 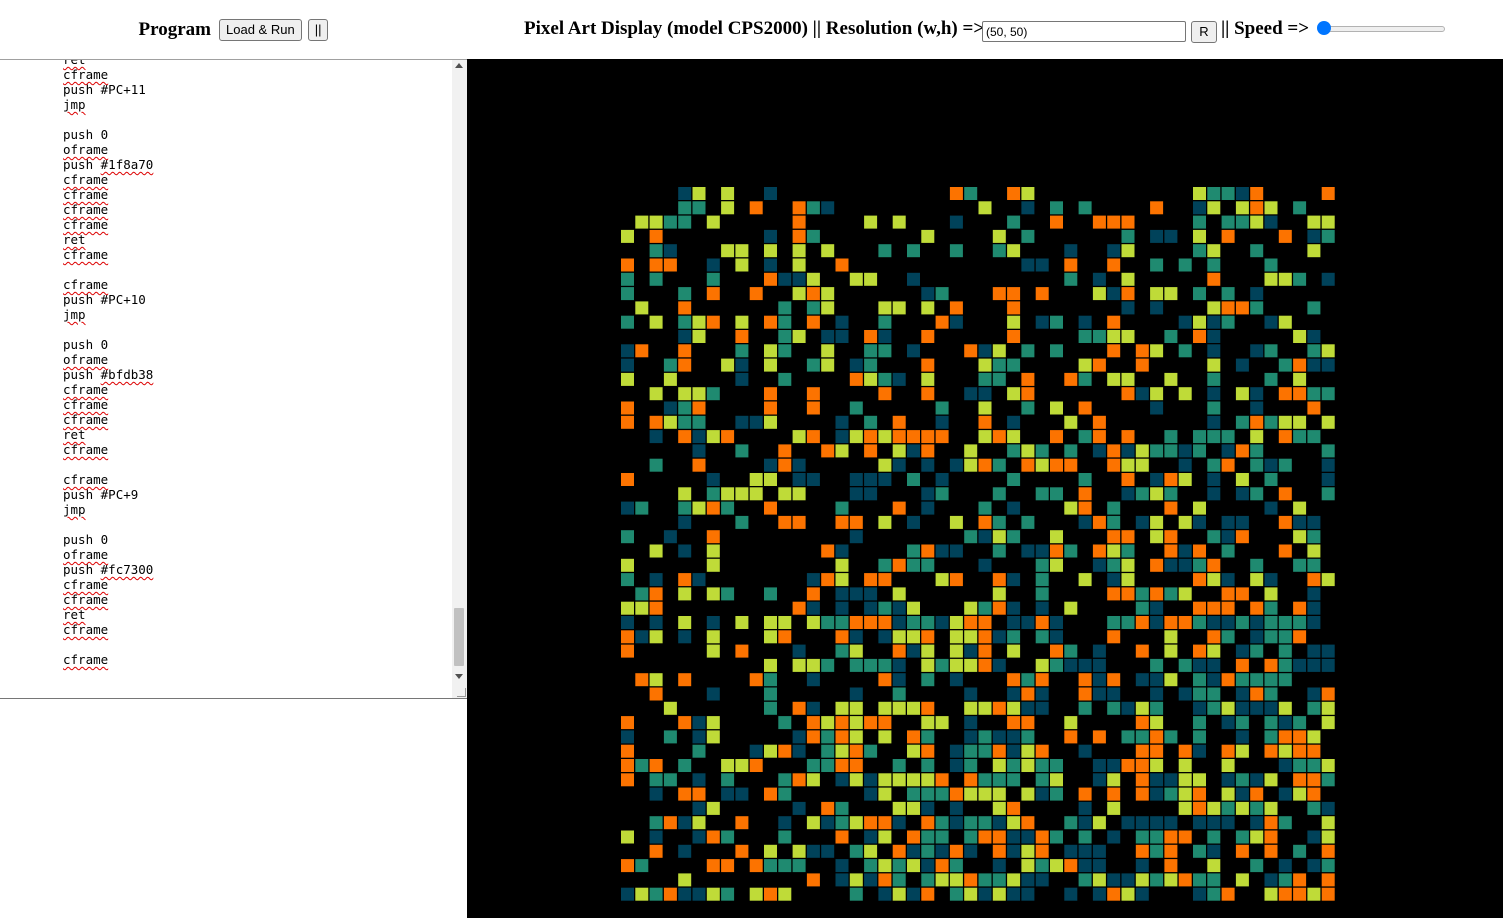 I want to click on scroll-thumb, so click(x=459, y=637).